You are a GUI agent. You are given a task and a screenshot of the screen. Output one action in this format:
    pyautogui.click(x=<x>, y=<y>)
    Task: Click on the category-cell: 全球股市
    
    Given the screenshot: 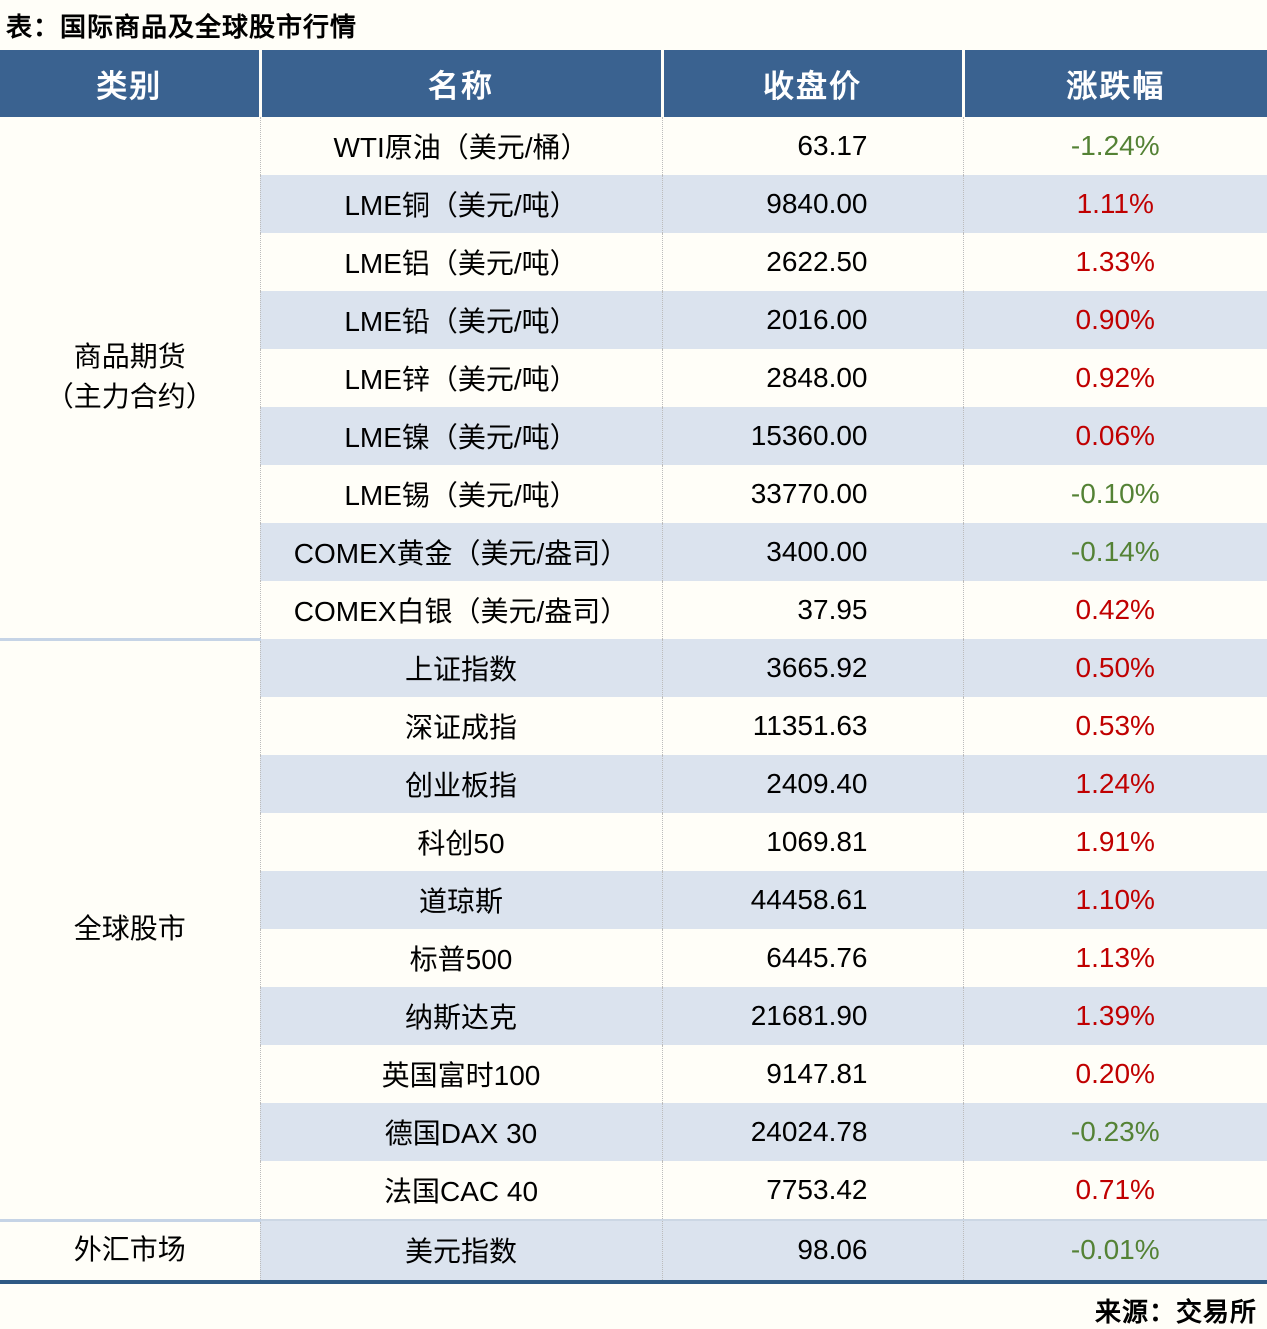 What is the action you would take?
    pyautogui.click(x=130, y=930)
    